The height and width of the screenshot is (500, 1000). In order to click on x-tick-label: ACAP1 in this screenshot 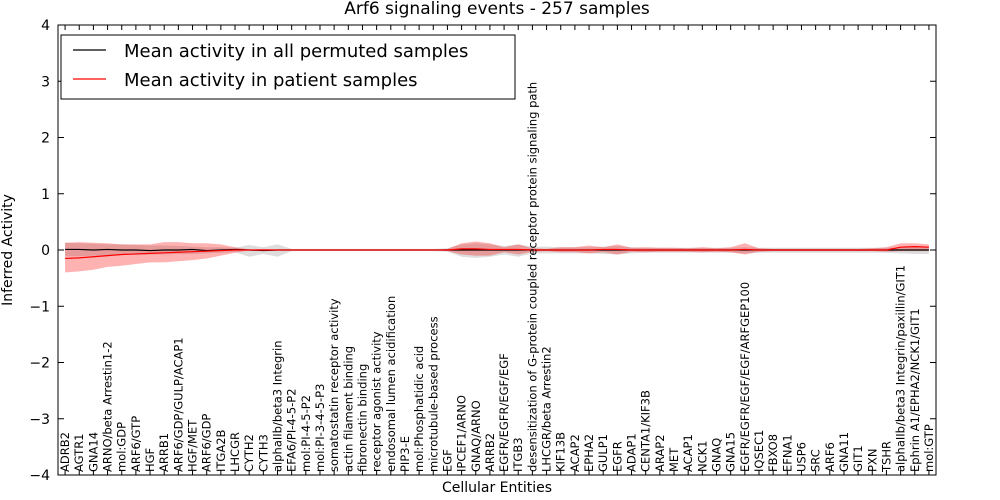, I will do `click(688, 453)`.